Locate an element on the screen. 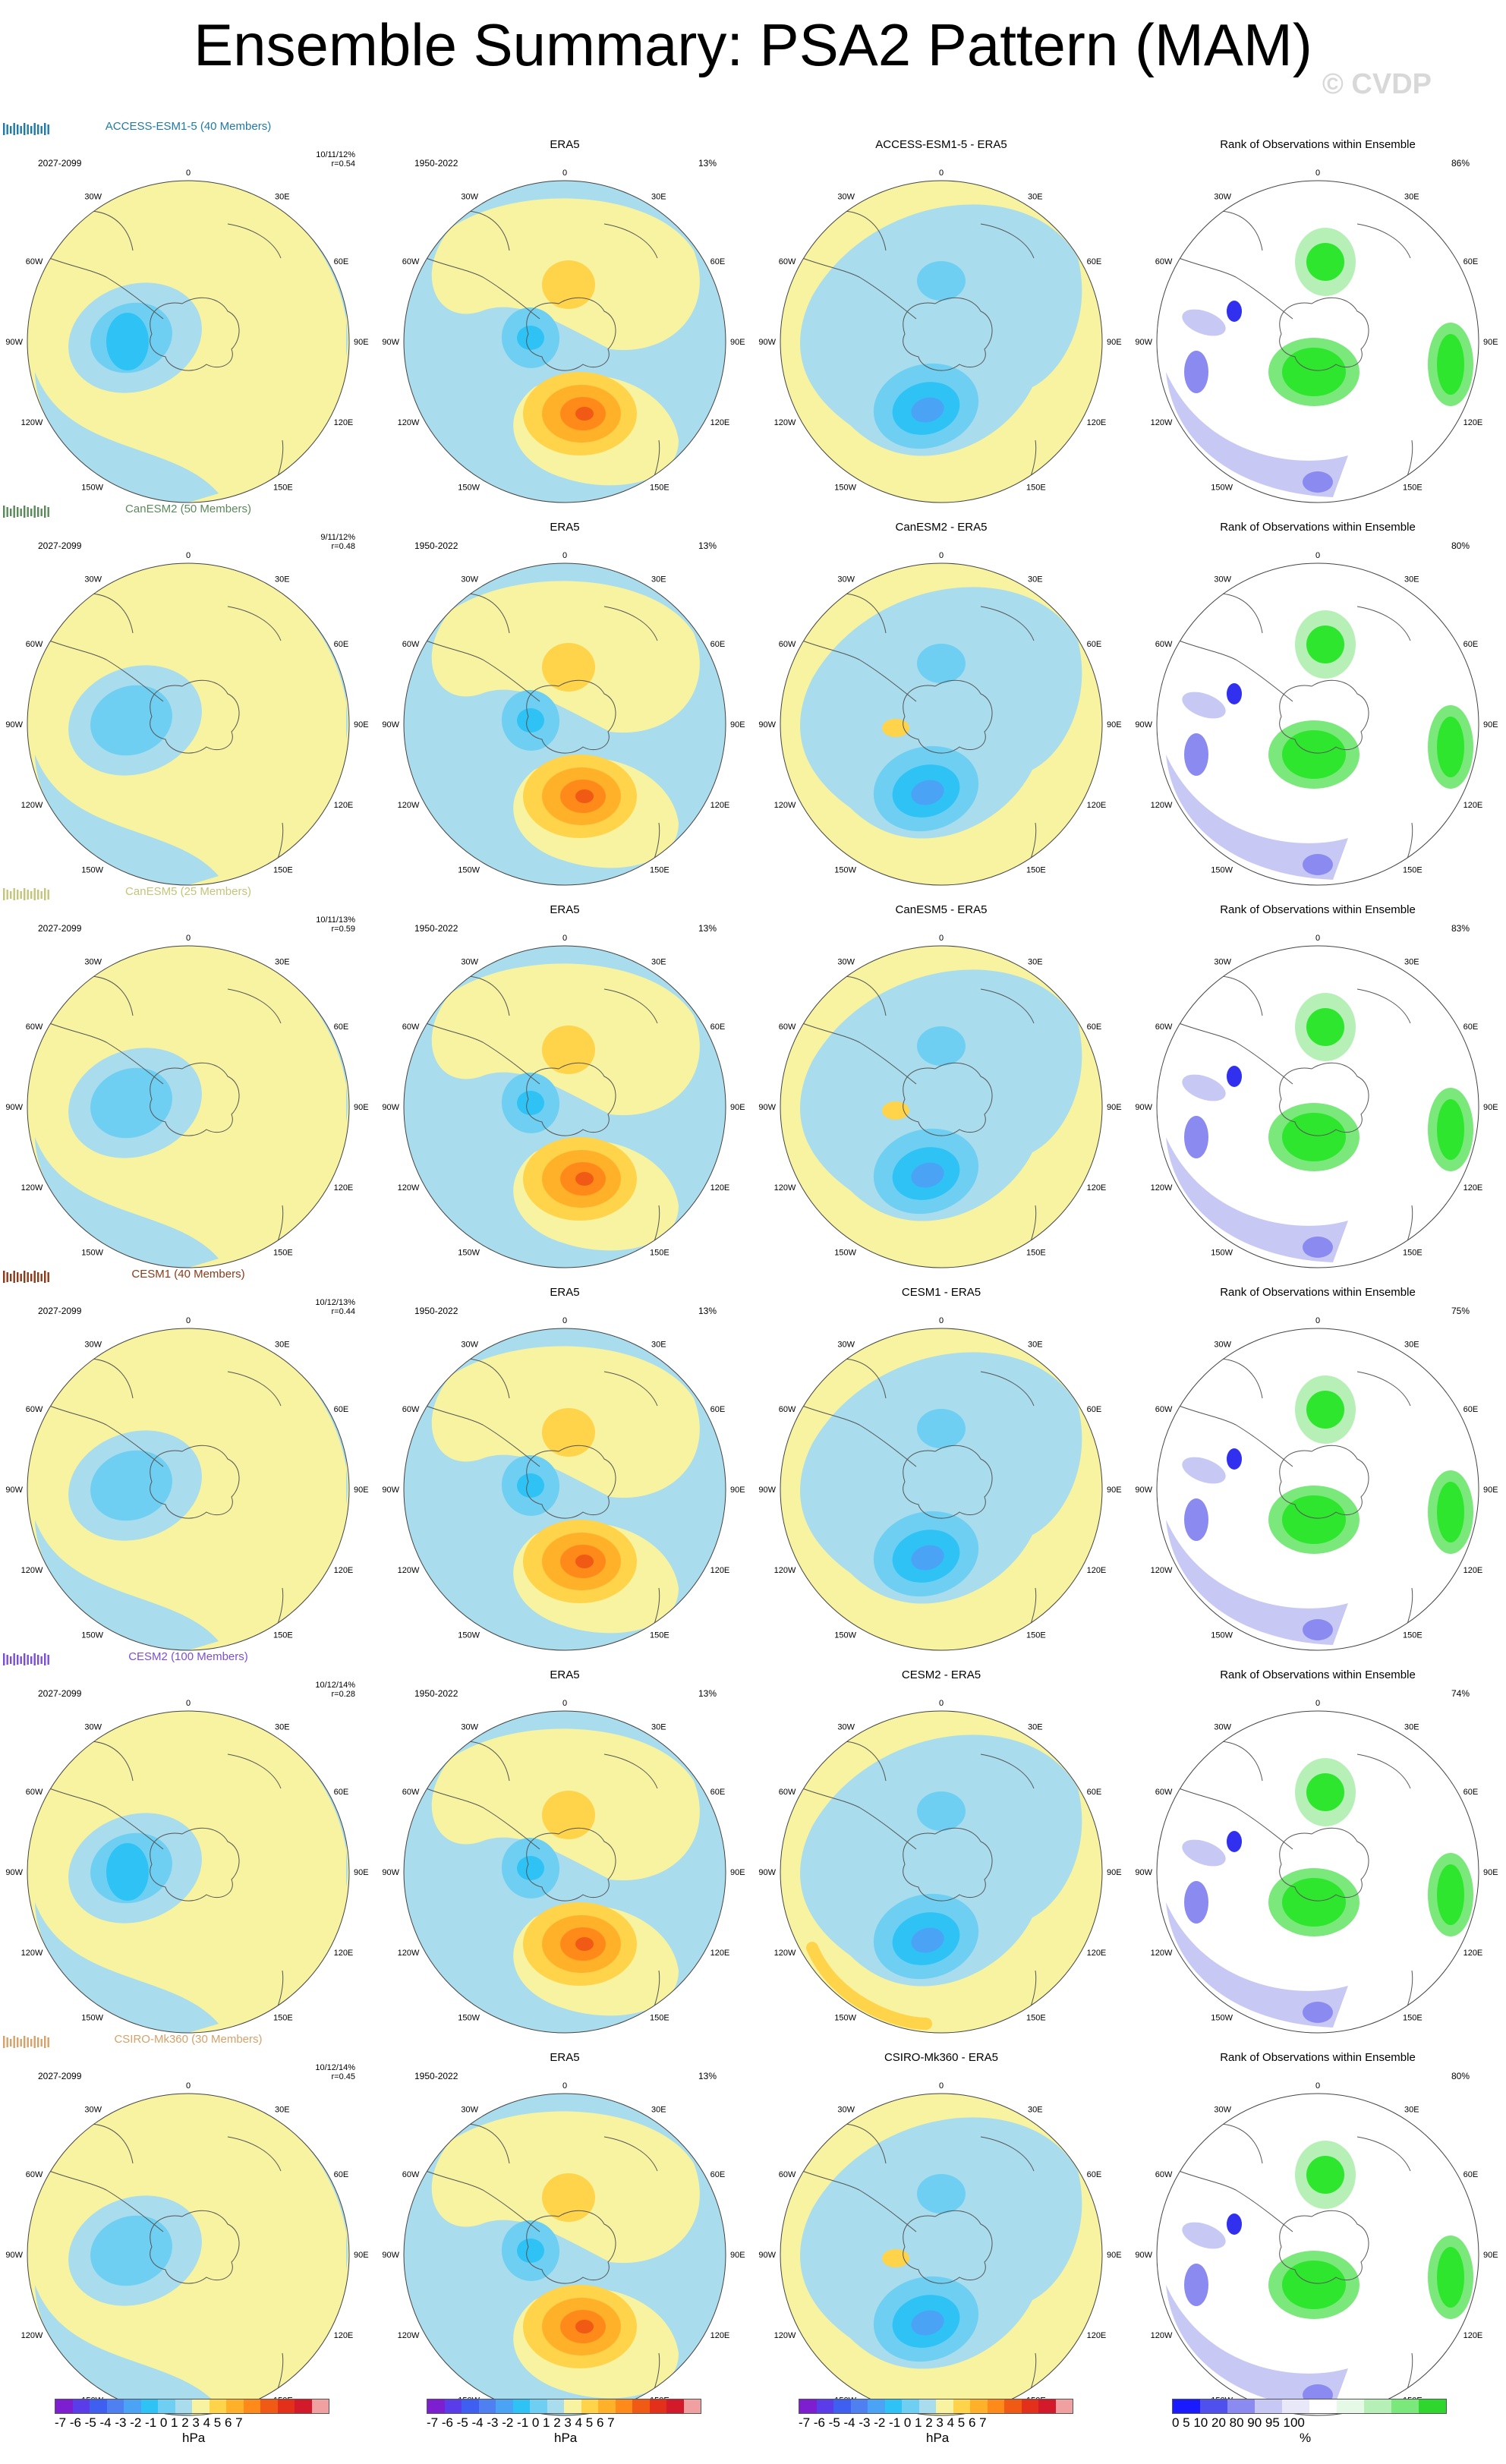 Image resolution: width=1506 pixels, height=2464 pixels. polar-map-rank: 030E60E90E120E150E180150W120W90W60W30W is located at coordinates (1316, 719).